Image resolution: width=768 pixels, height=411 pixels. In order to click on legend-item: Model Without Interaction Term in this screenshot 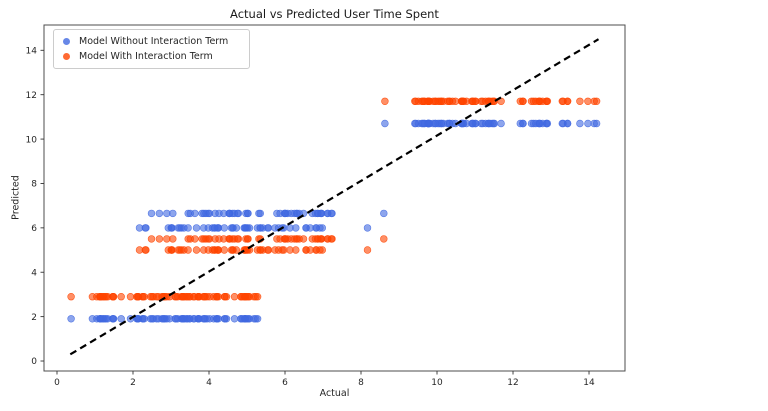, I will do `click(151, 41)`.